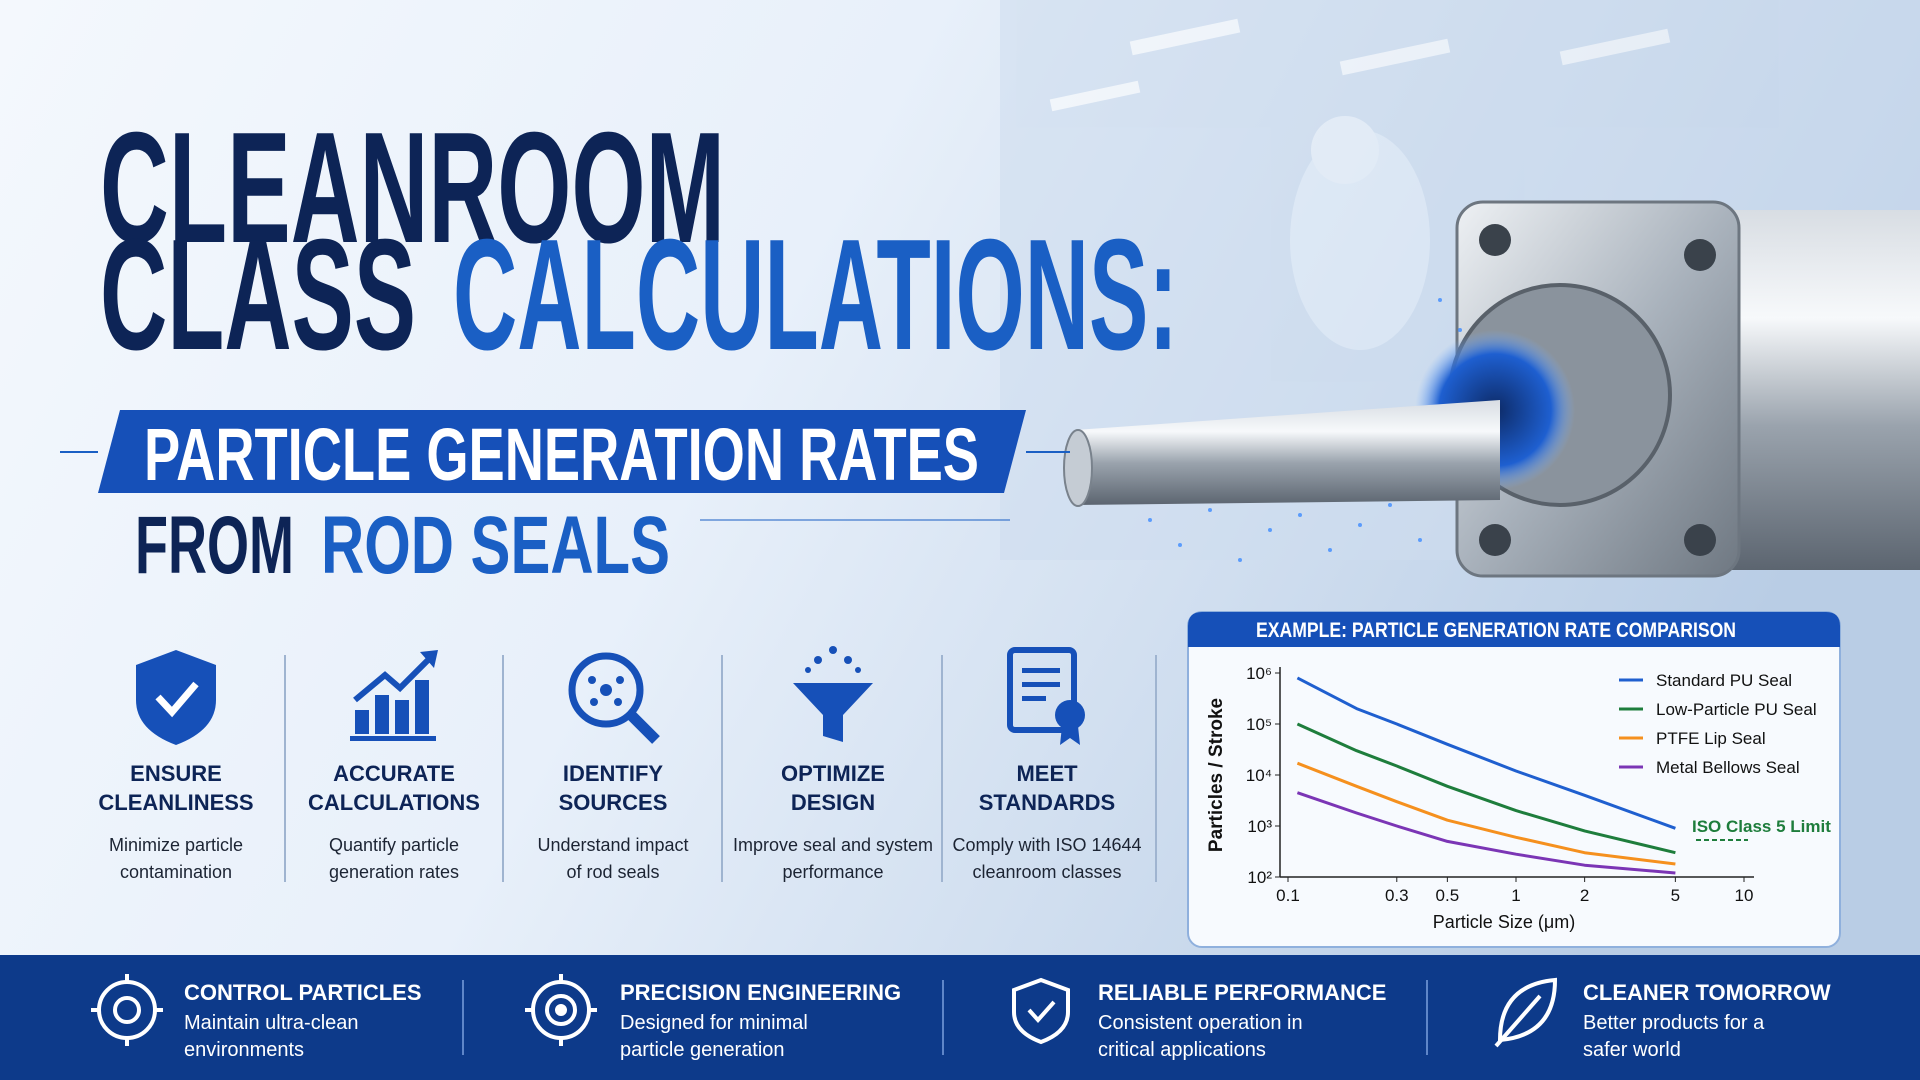  I want to click on x-tick-label: 1, so click(1515, 895).